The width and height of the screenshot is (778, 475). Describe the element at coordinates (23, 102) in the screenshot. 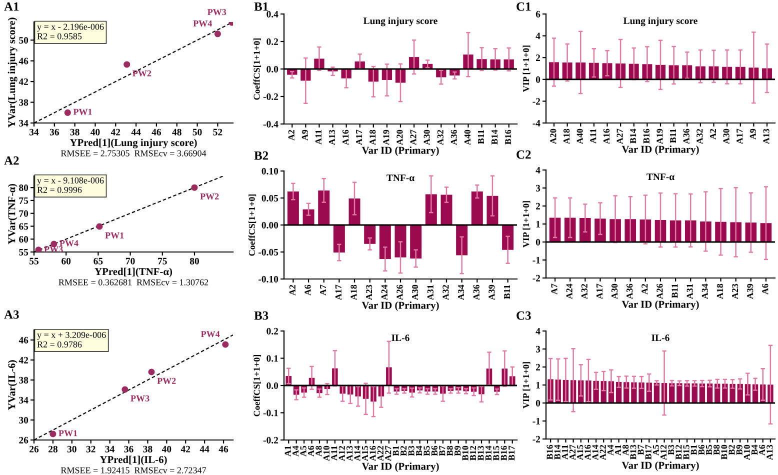

I see `y-tick-label: 38` at that location.